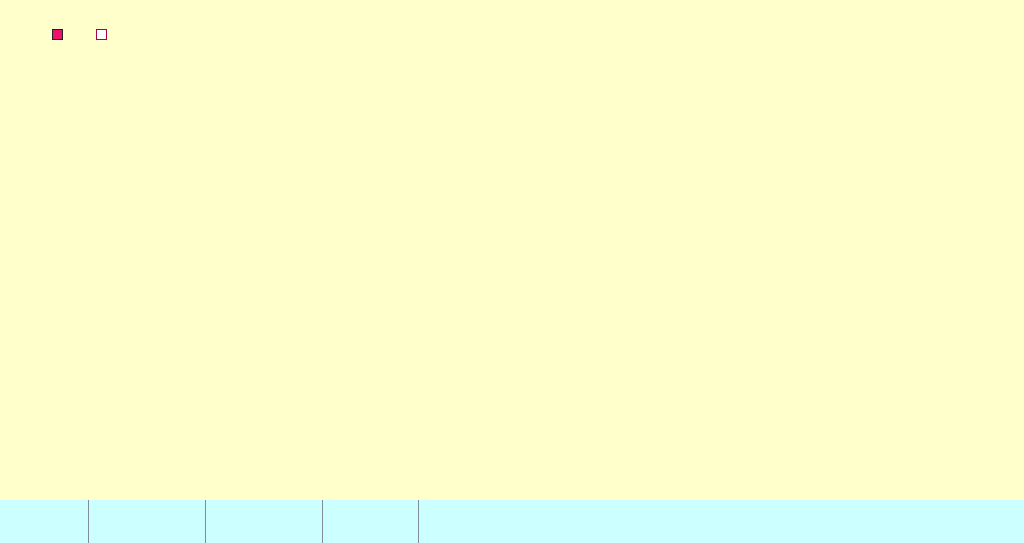  I want to click on temp-series-swatch, so click(57, 34).